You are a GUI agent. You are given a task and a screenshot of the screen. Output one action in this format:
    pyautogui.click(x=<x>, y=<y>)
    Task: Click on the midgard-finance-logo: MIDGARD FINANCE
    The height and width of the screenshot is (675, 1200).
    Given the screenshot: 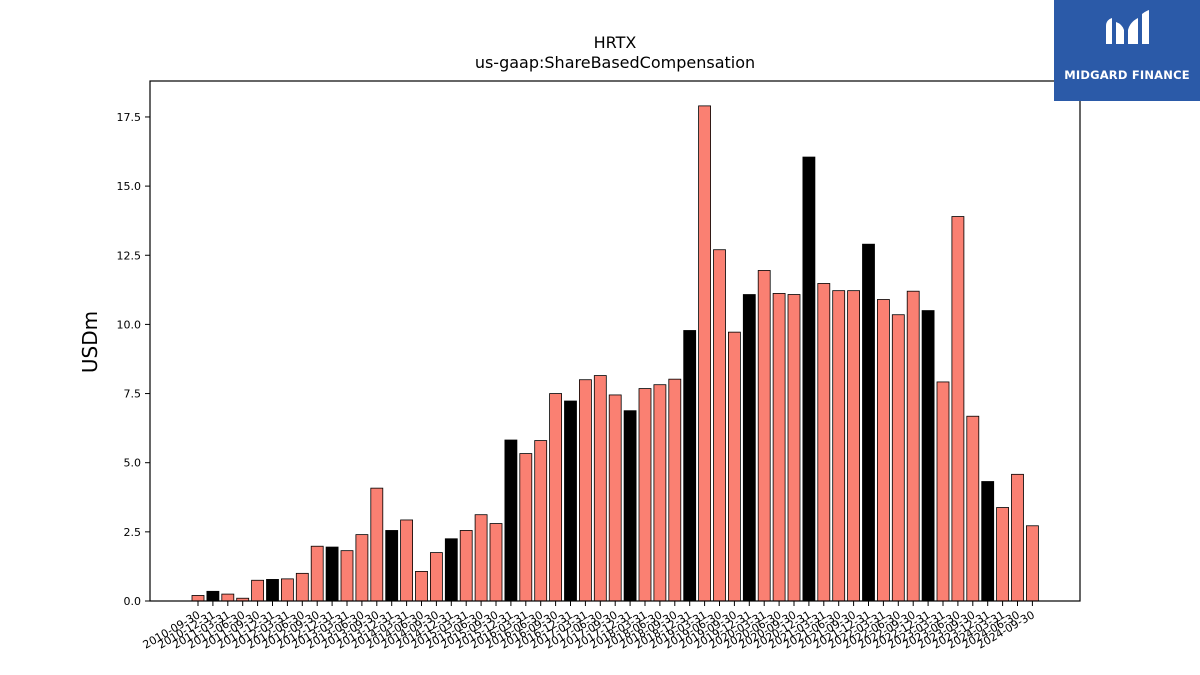 What is the action you would take?
    pyautogui.click(x=1127, y=50)
    